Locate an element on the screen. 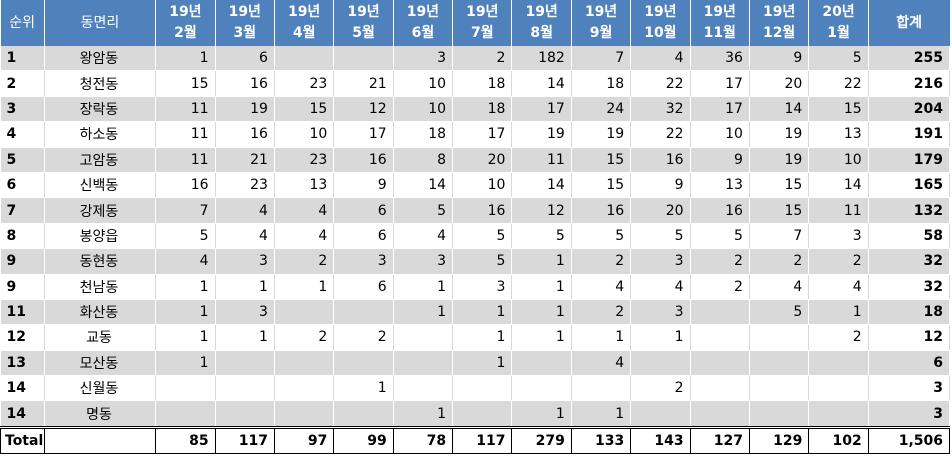 The height and width of the screenshot is (458, 952). header-month-month: 7월 is located at coordinates (482, 33).